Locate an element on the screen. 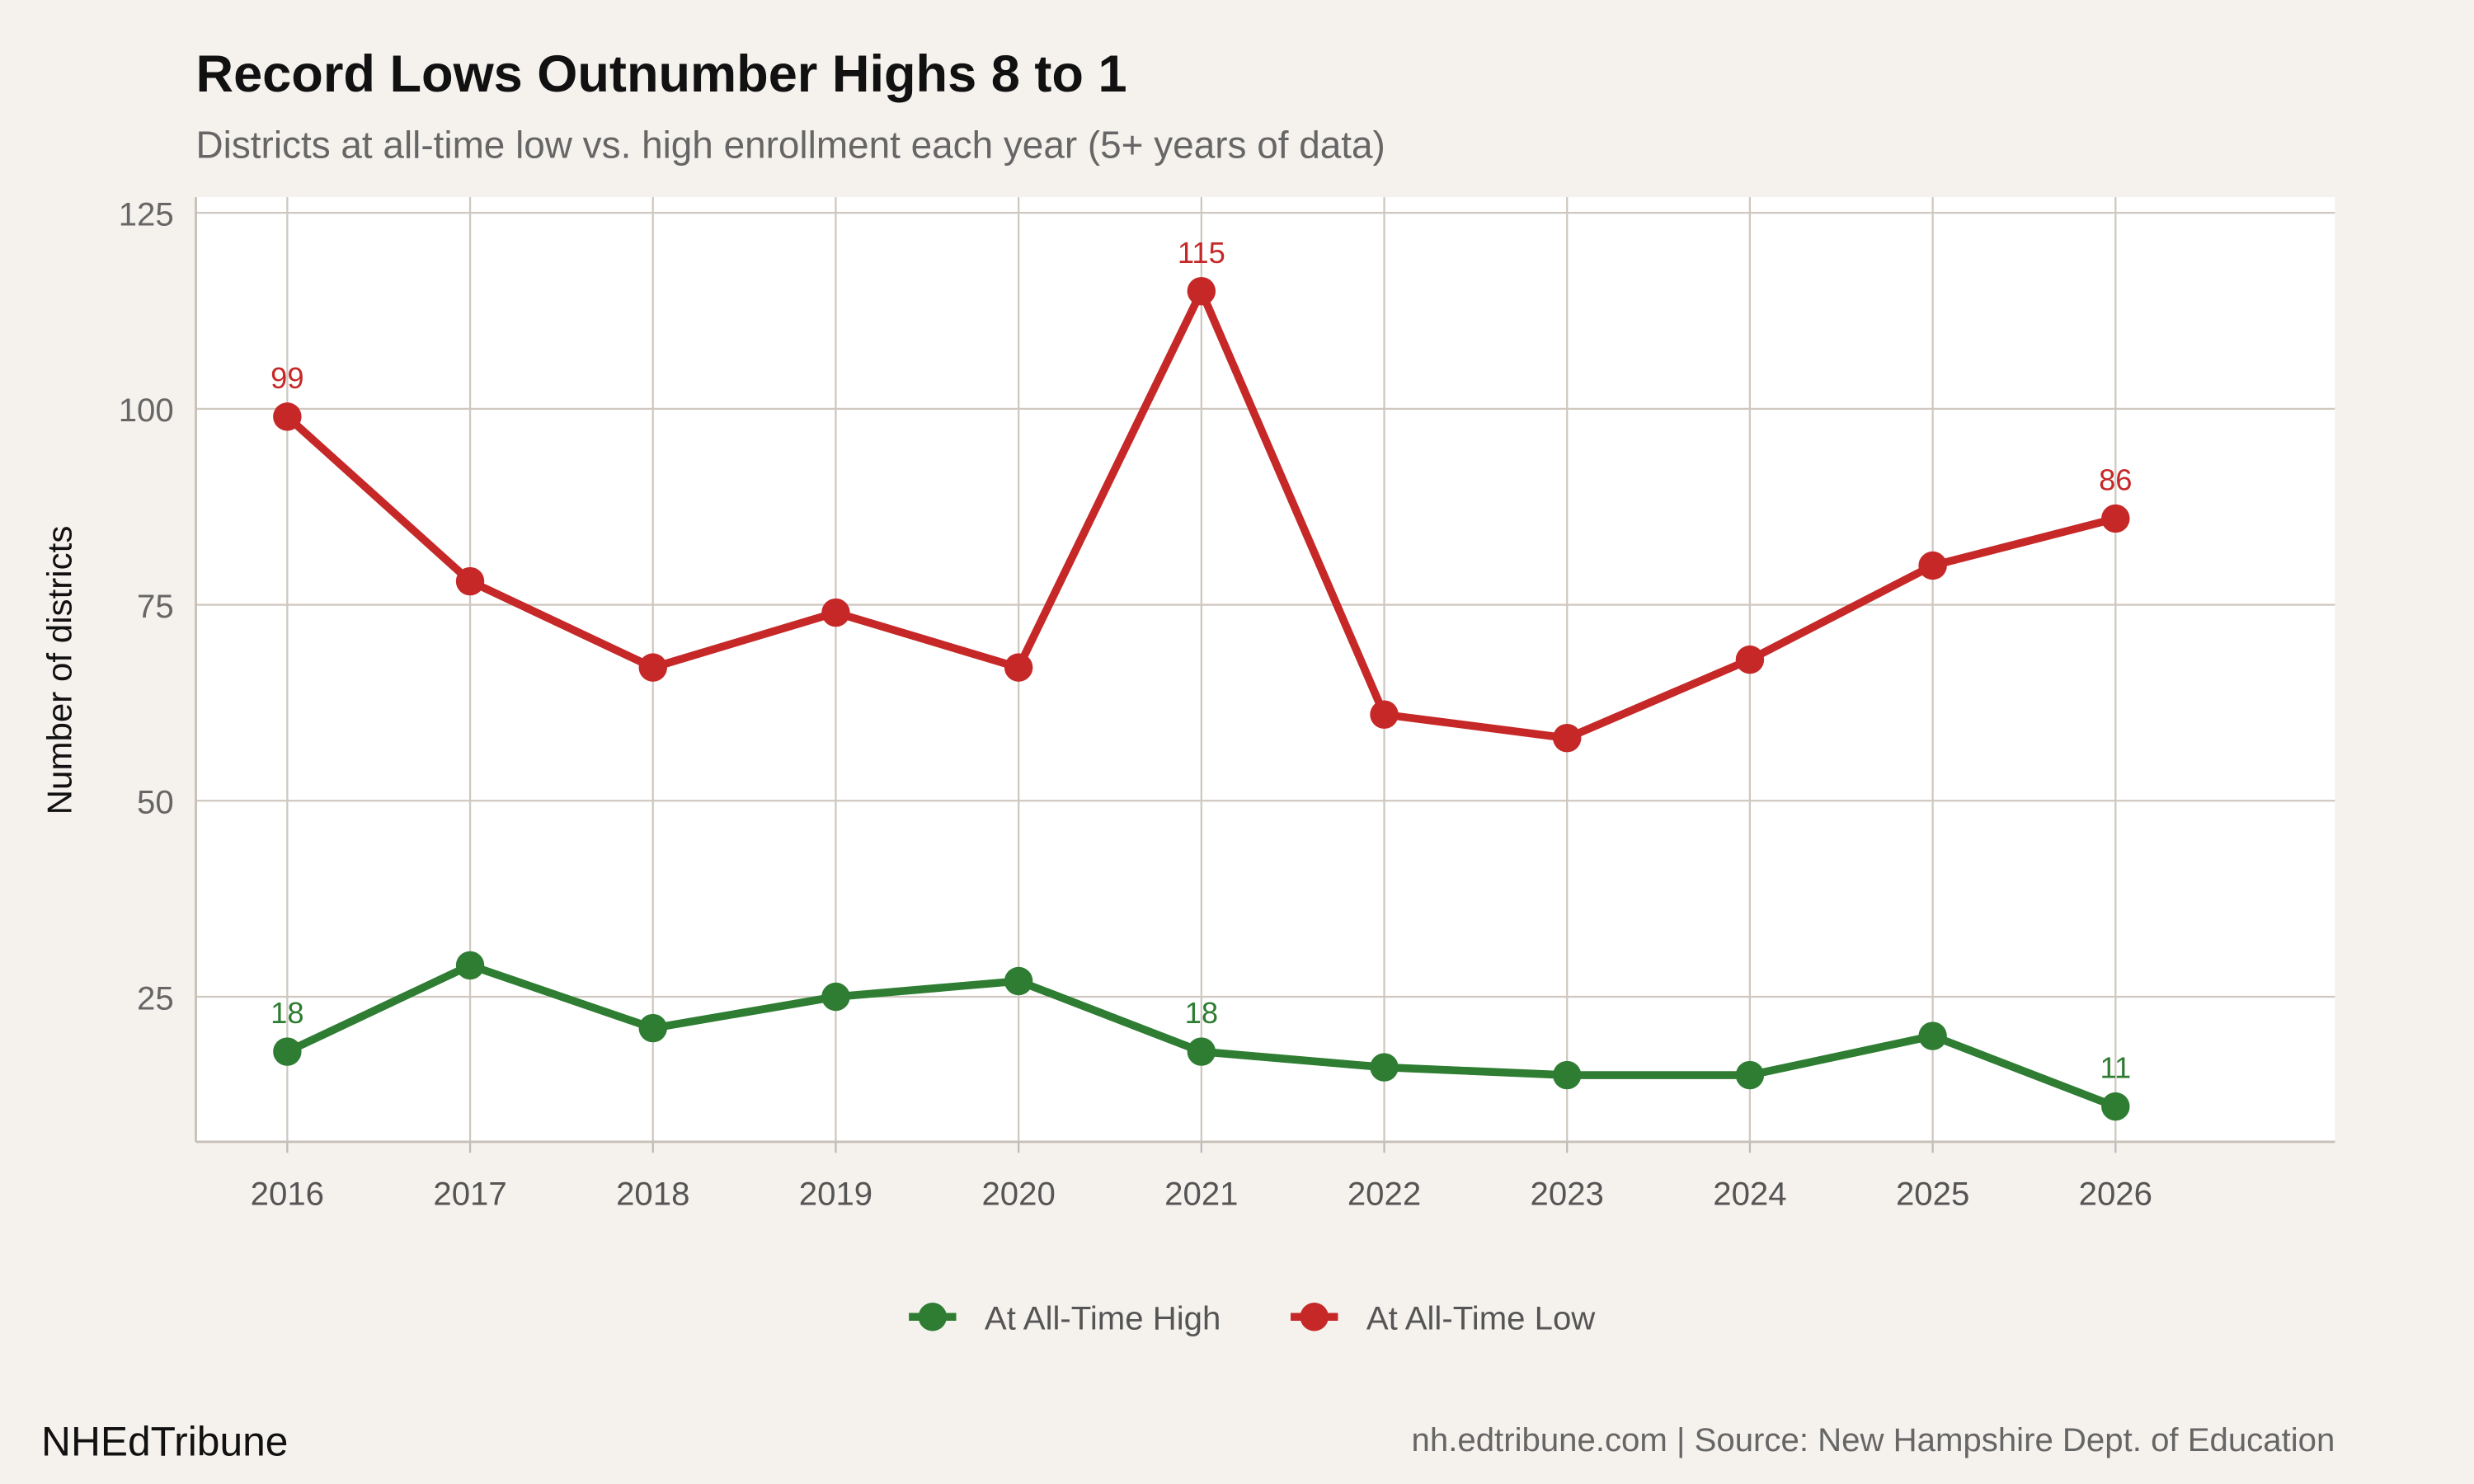 The height and width of the screenshot is (1484, 2474). y-axis-label: Number of districts is located at coordinates (59, 670).